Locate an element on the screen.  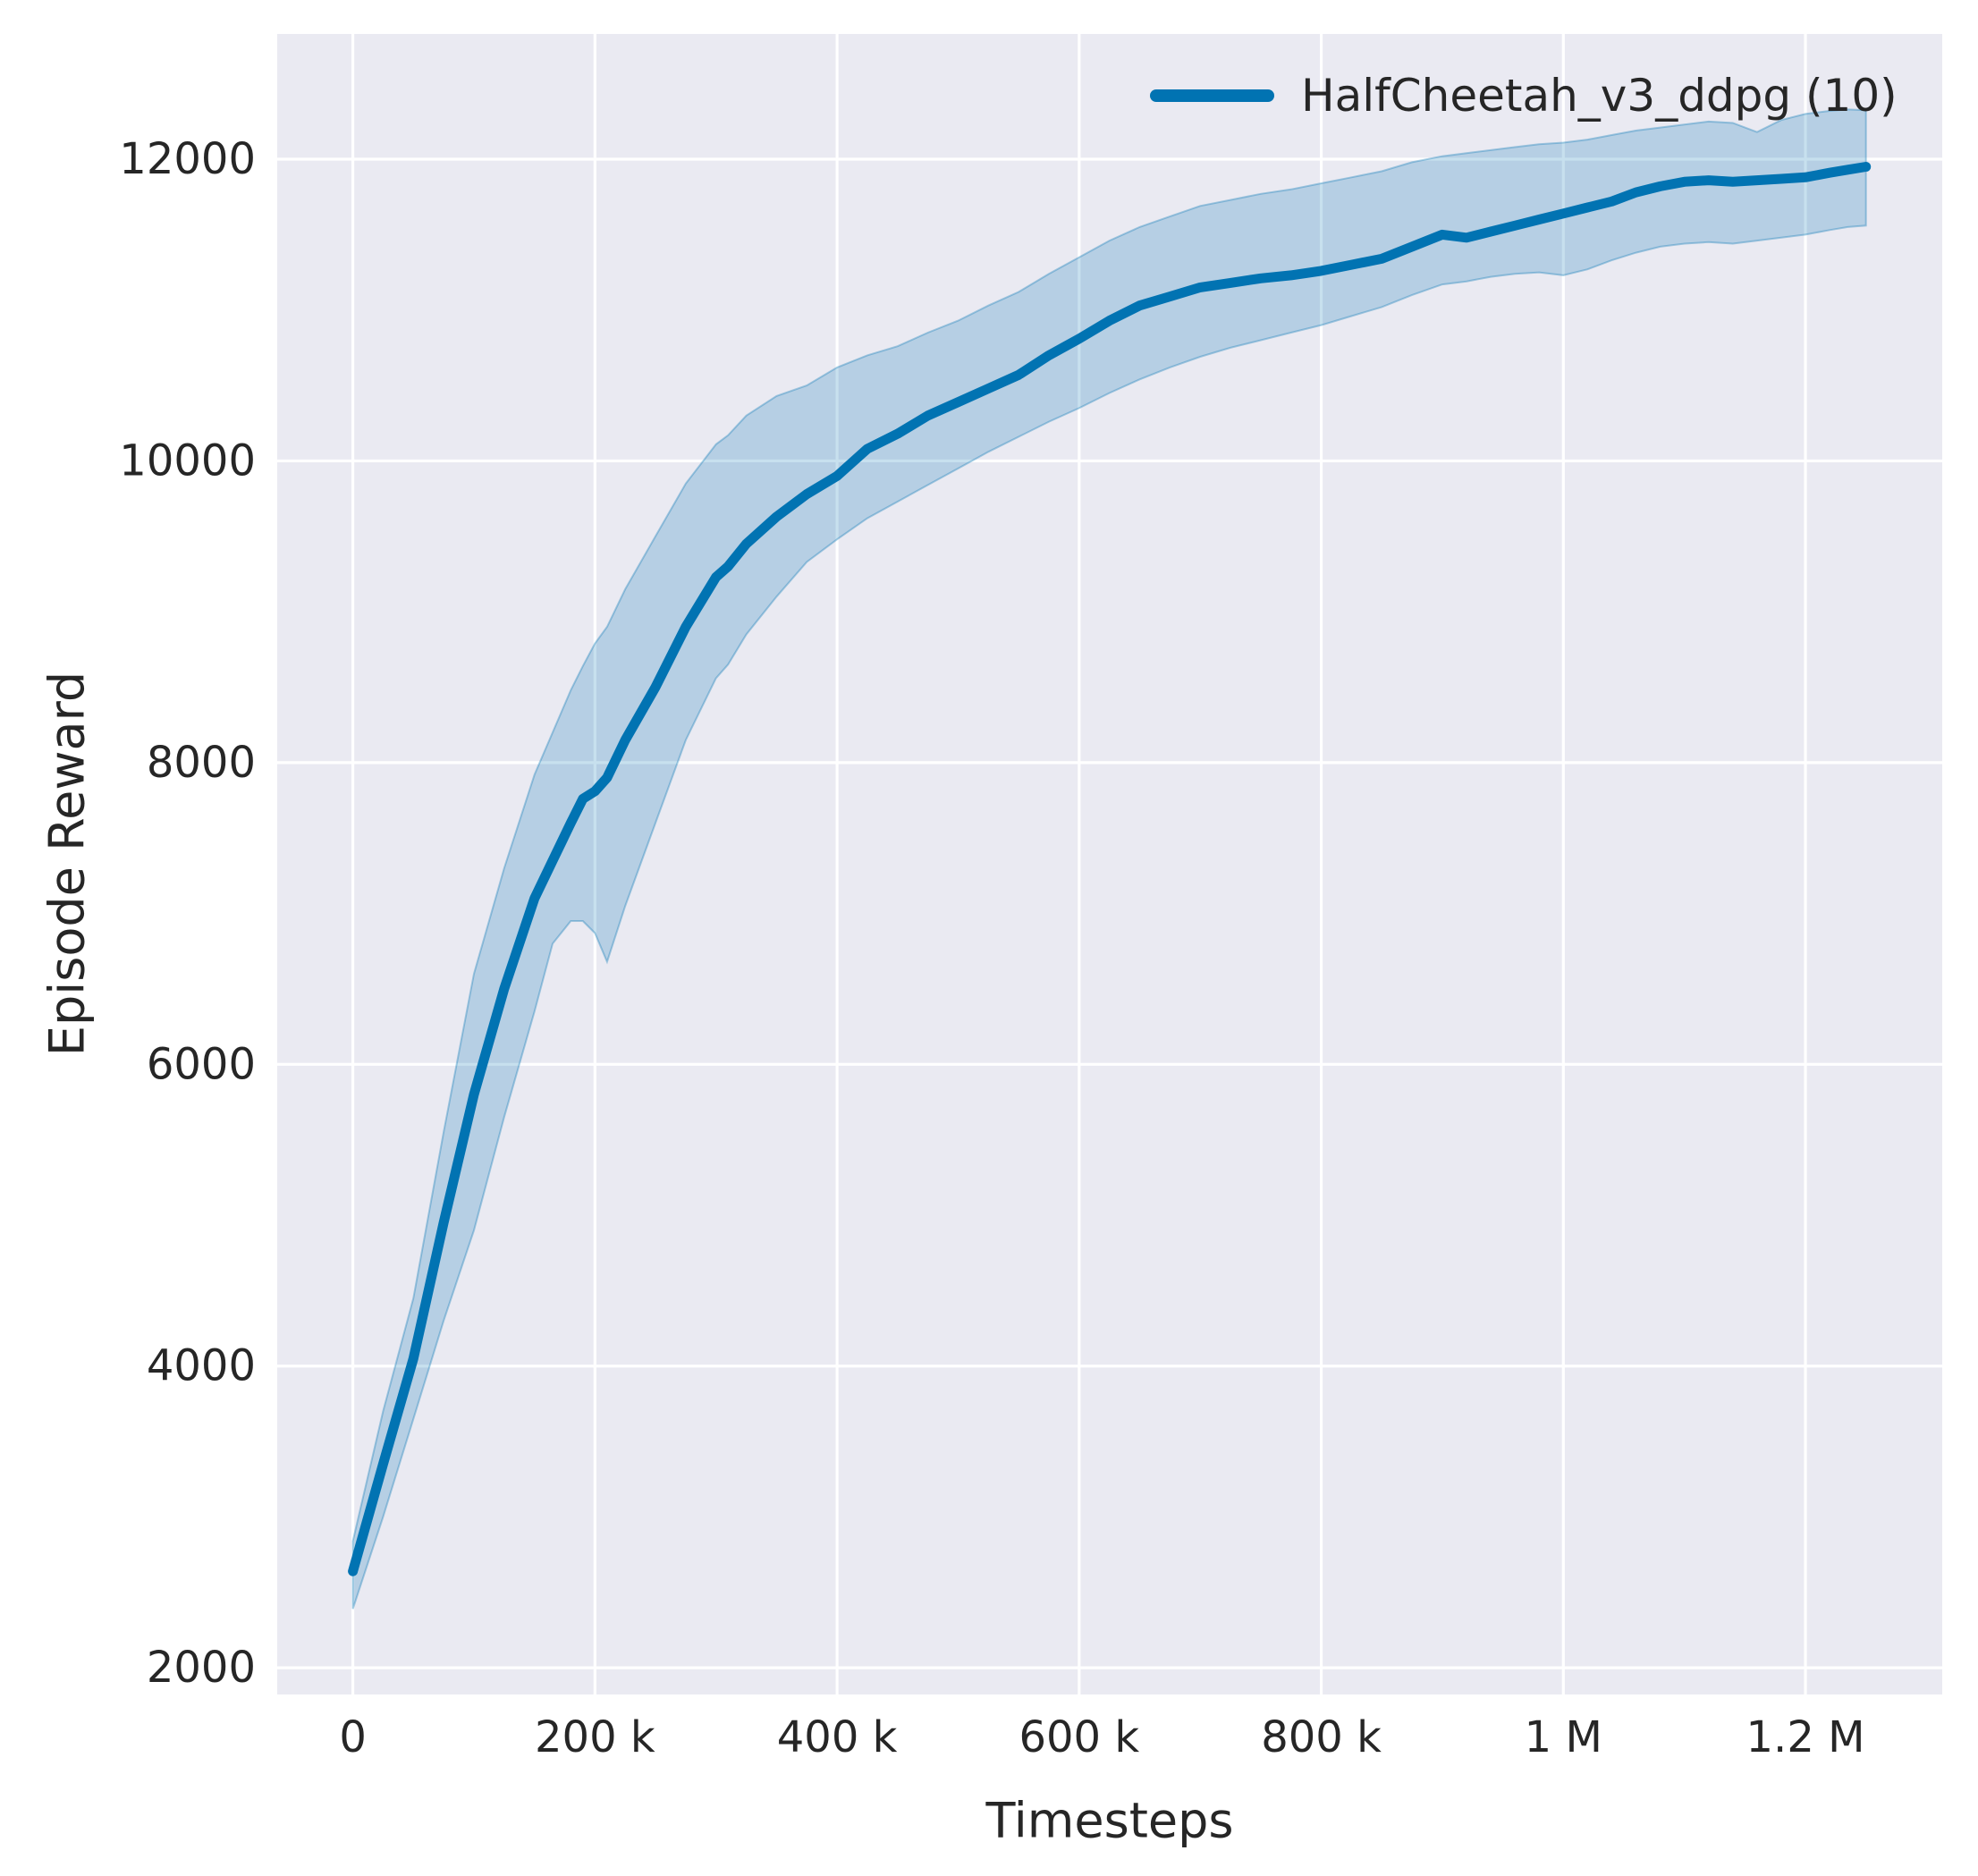
legend: HalfCheetah_v3_ddpg (10) is located at coordinates (1524, 96).